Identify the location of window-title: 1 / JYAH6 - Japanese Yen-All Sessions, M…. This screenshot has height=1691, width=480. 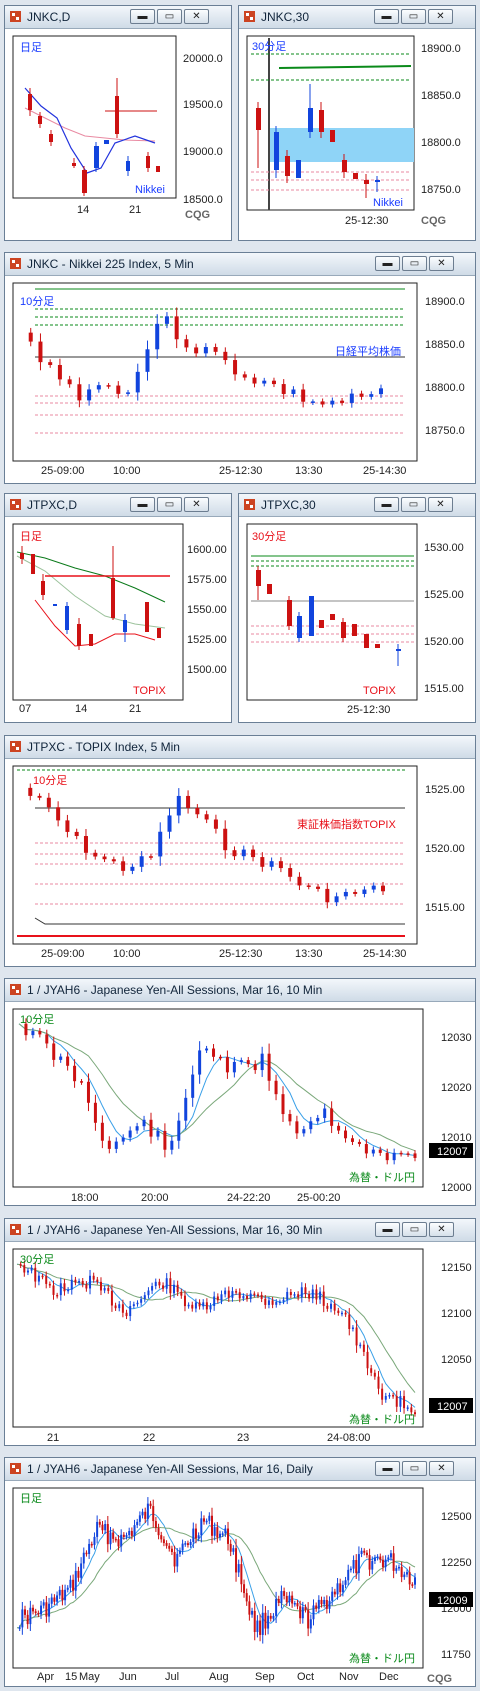
(175, 1230).